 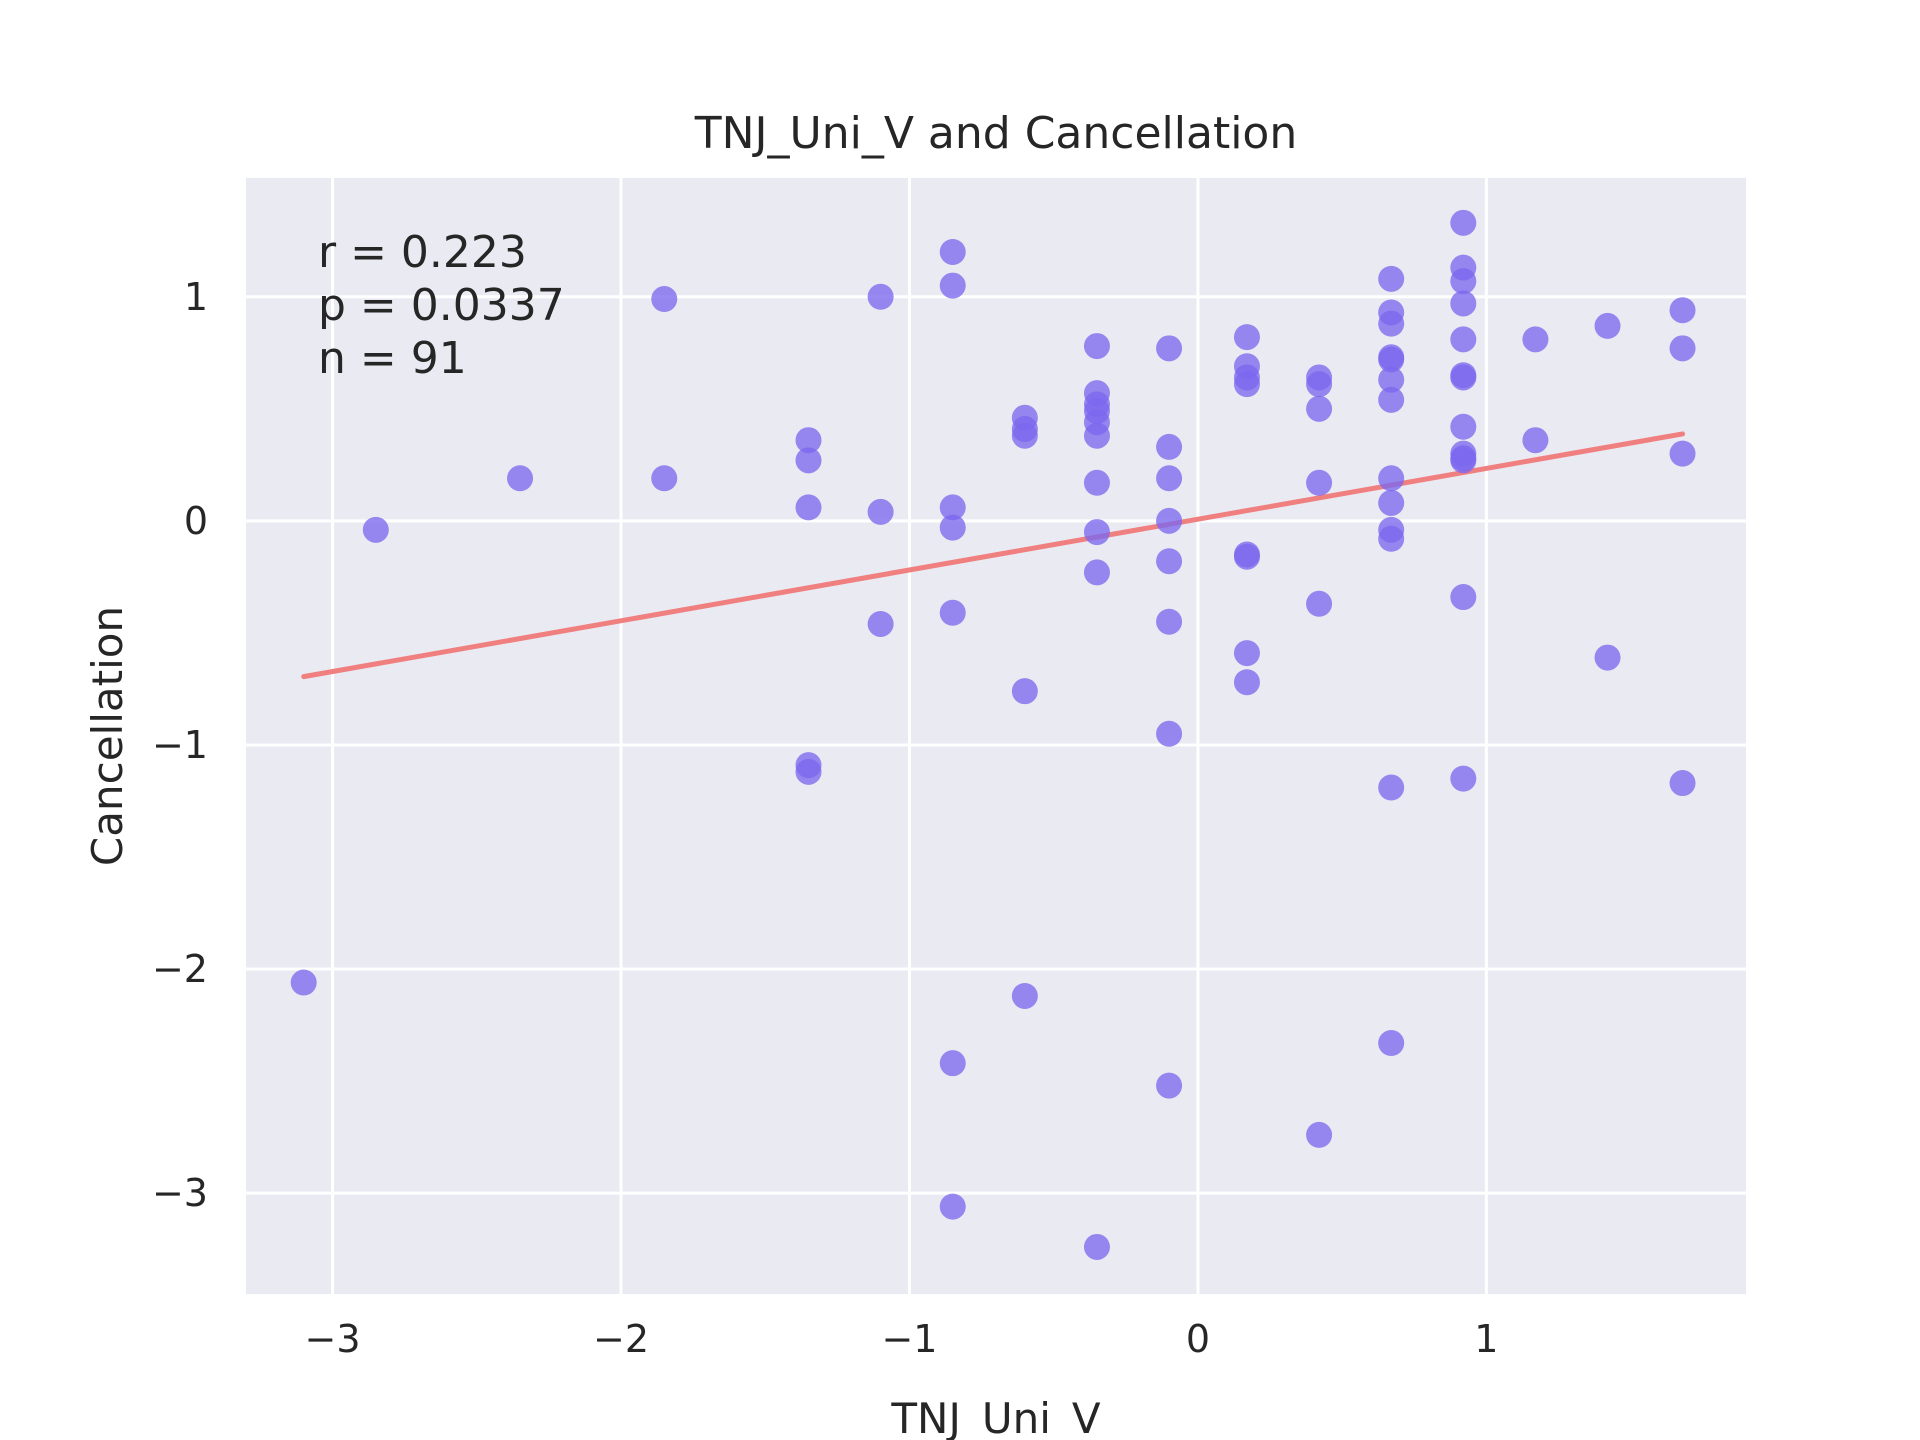 I want to click on y-tick-label: −3, so click(x=180, y=1193).